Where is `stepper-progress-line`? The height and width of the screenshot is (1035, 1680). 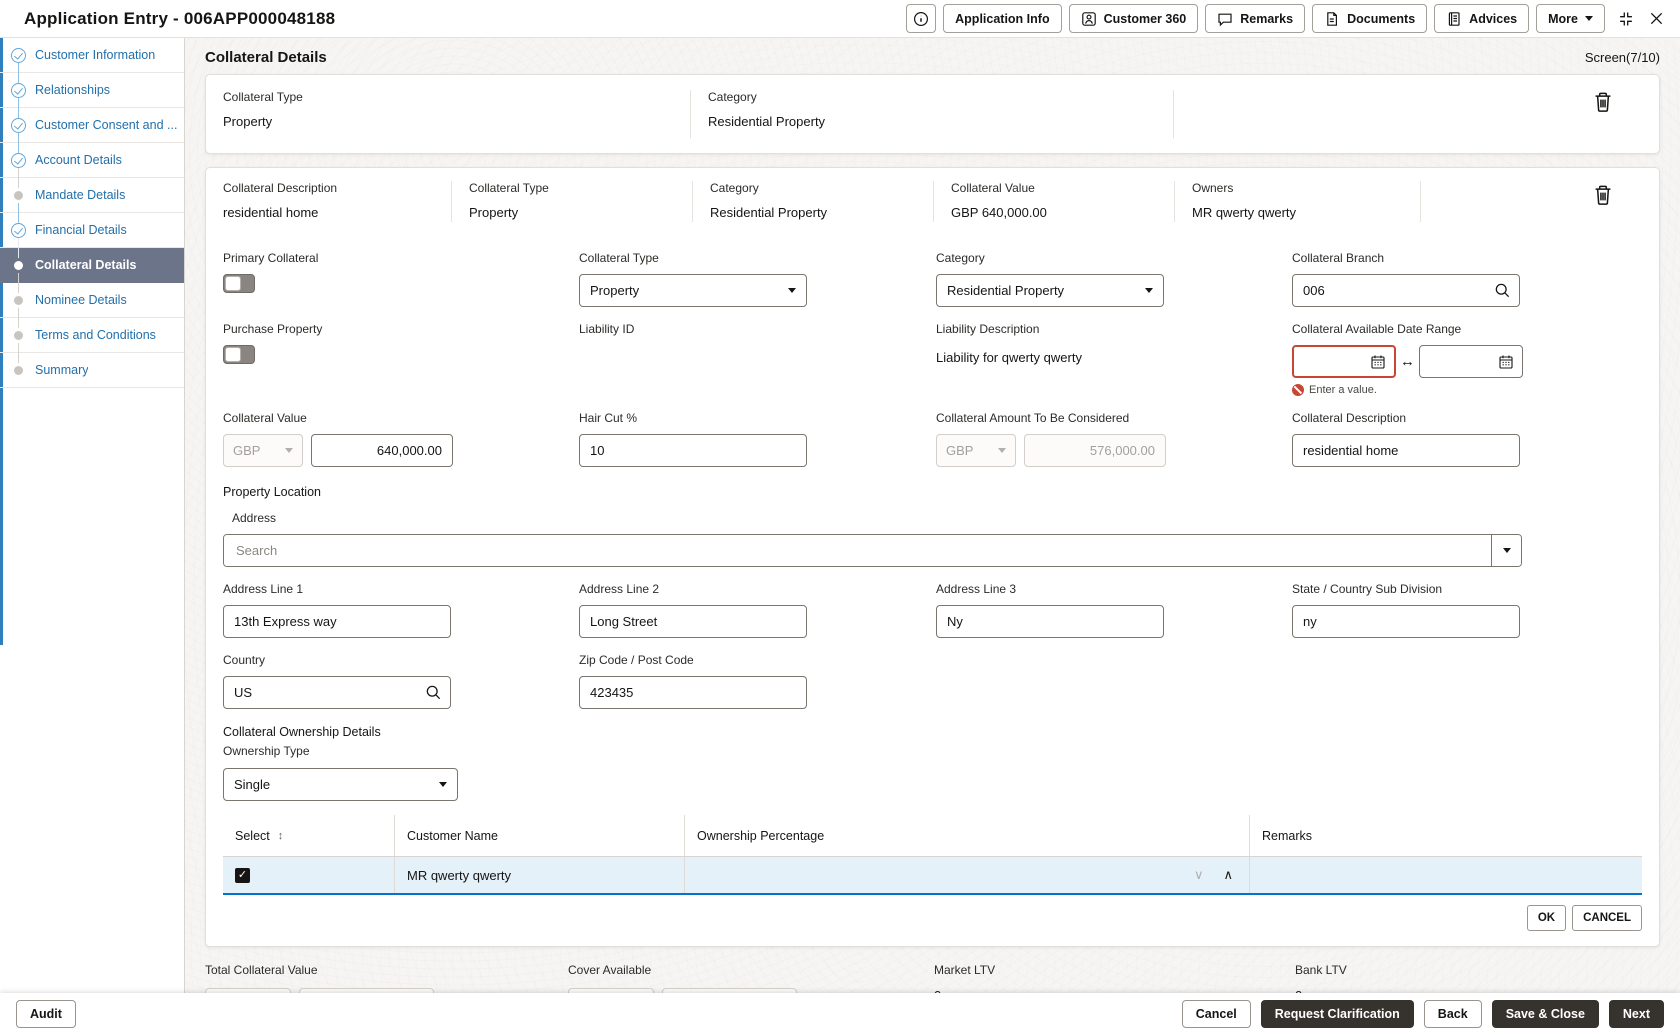
stepper-progress-line is located at coordinates (1, 341).